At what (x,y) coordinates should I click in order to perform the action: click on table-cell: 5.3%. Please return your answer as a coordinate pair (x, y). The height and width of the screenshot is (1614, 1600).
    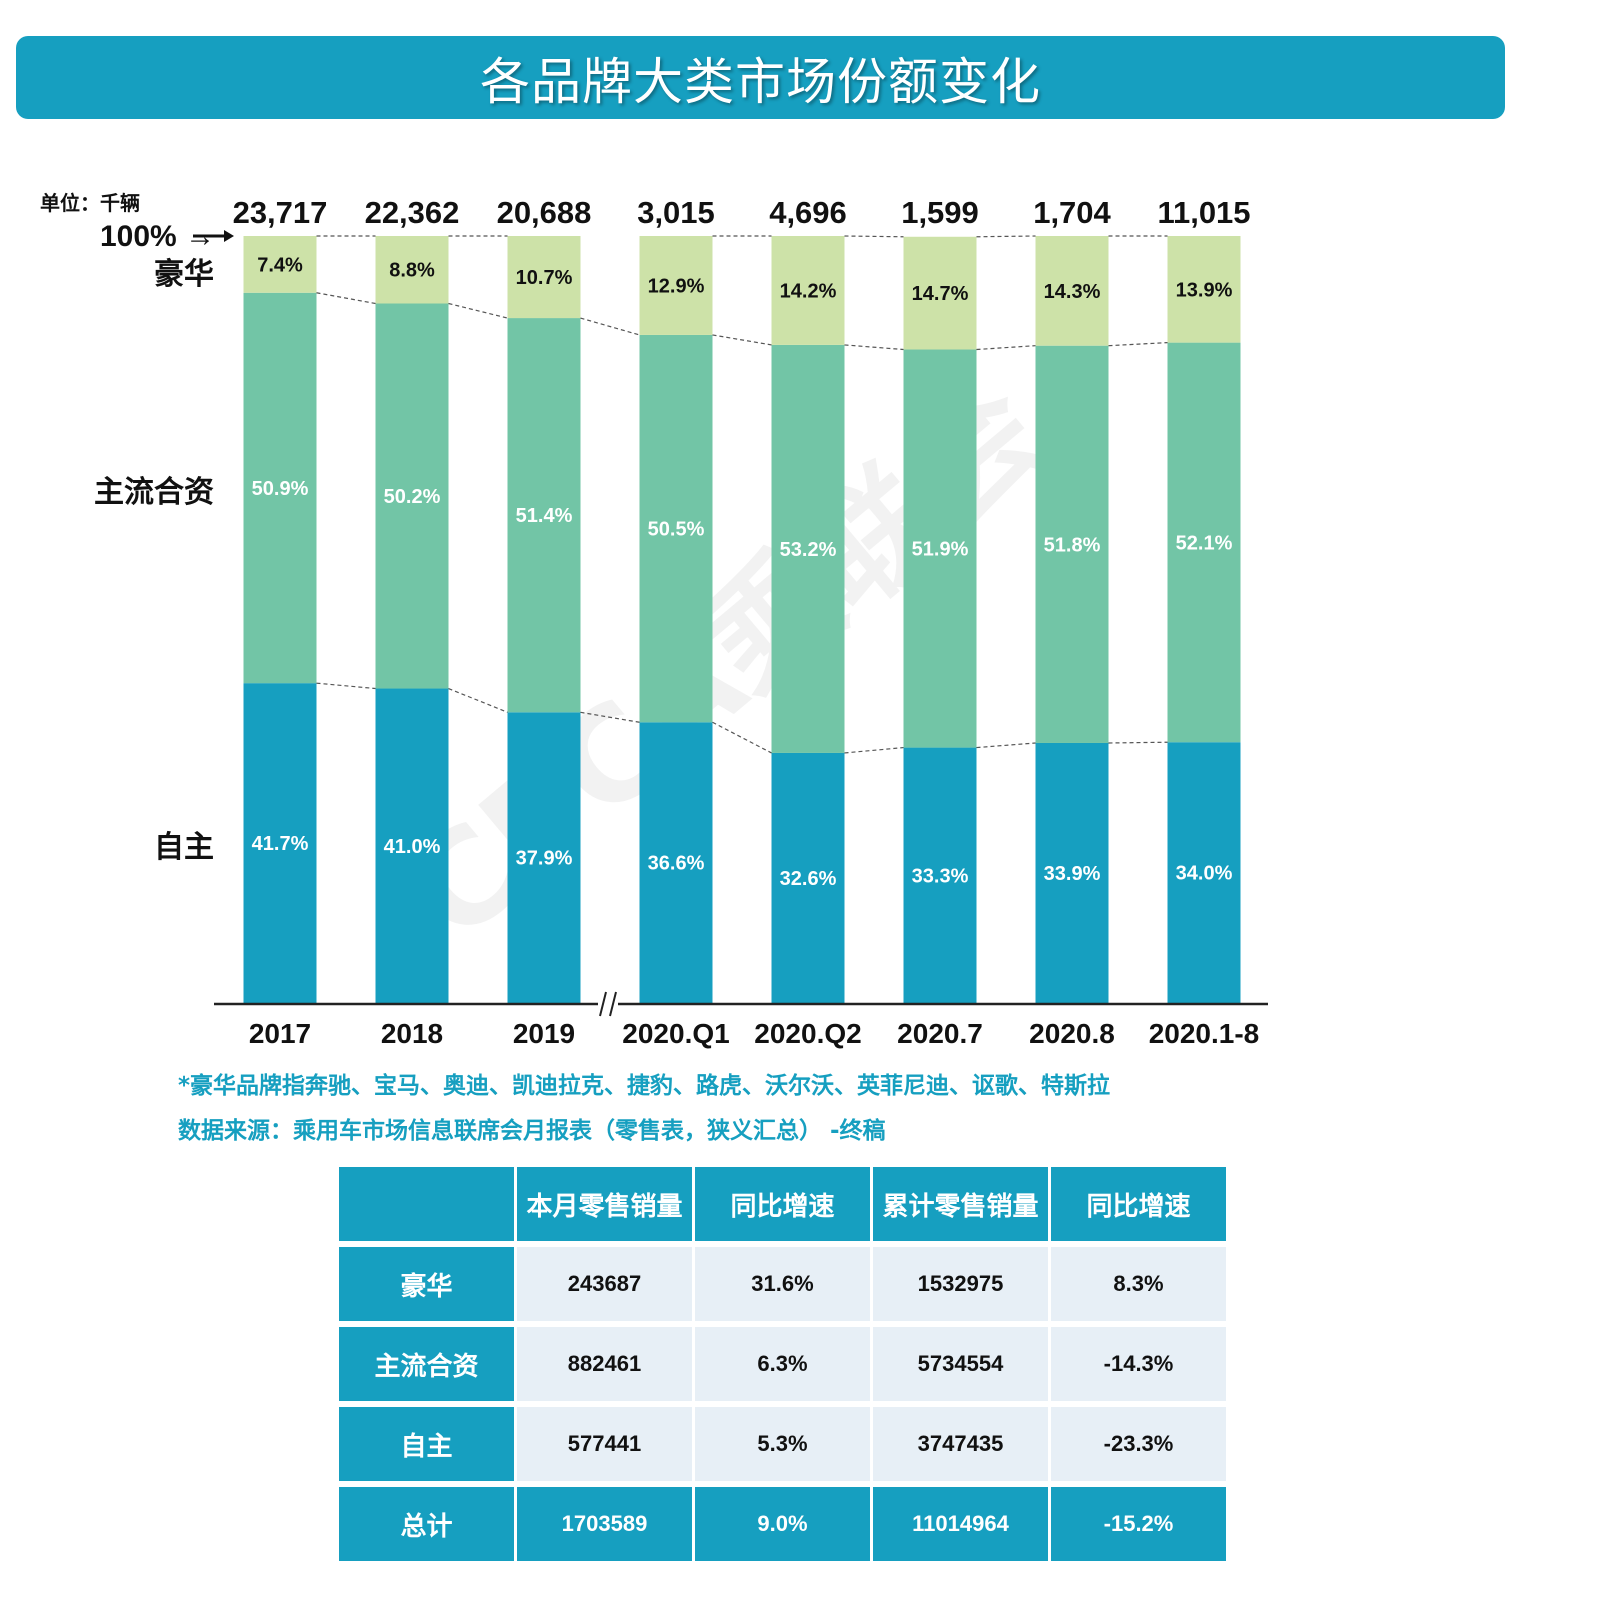
    Looking at the image, I should click on (782, 1444).